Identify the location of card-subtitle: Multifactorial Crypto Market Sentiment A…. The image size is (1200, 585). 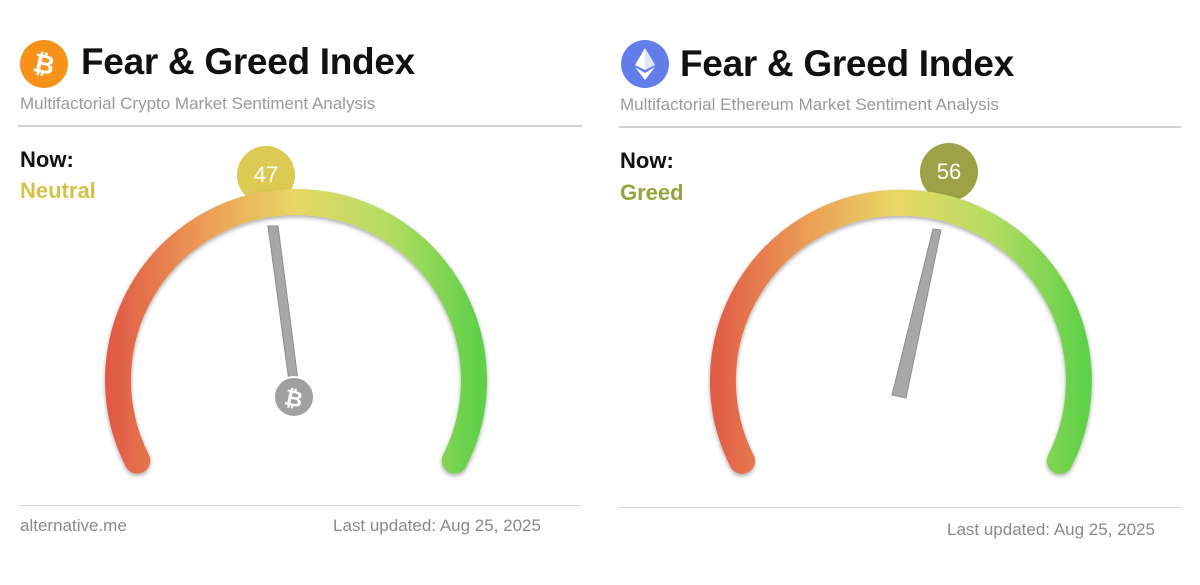
(198, 103).